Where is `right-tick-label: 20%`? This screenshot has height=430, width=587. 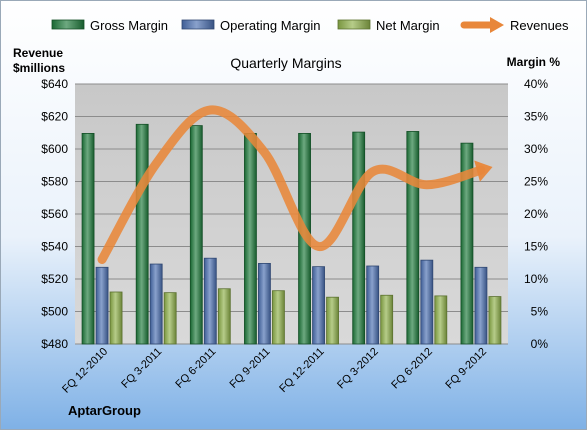 right-tick-label: 20% is located at coordinates (536, 214).